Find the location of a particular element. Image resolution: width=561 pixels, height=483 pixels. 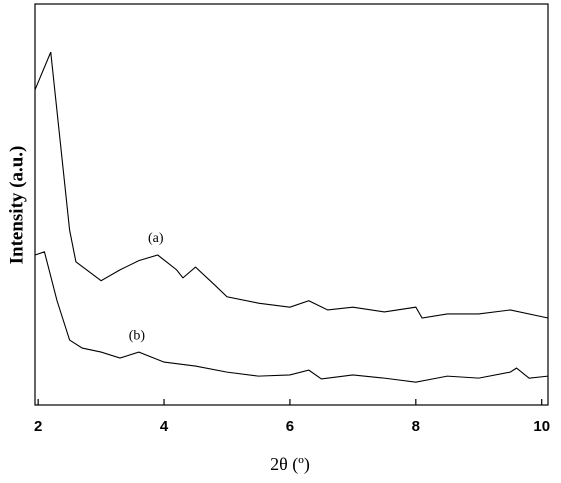

x-axis-label: 2θ (º) is located at coordinates (290, 464).